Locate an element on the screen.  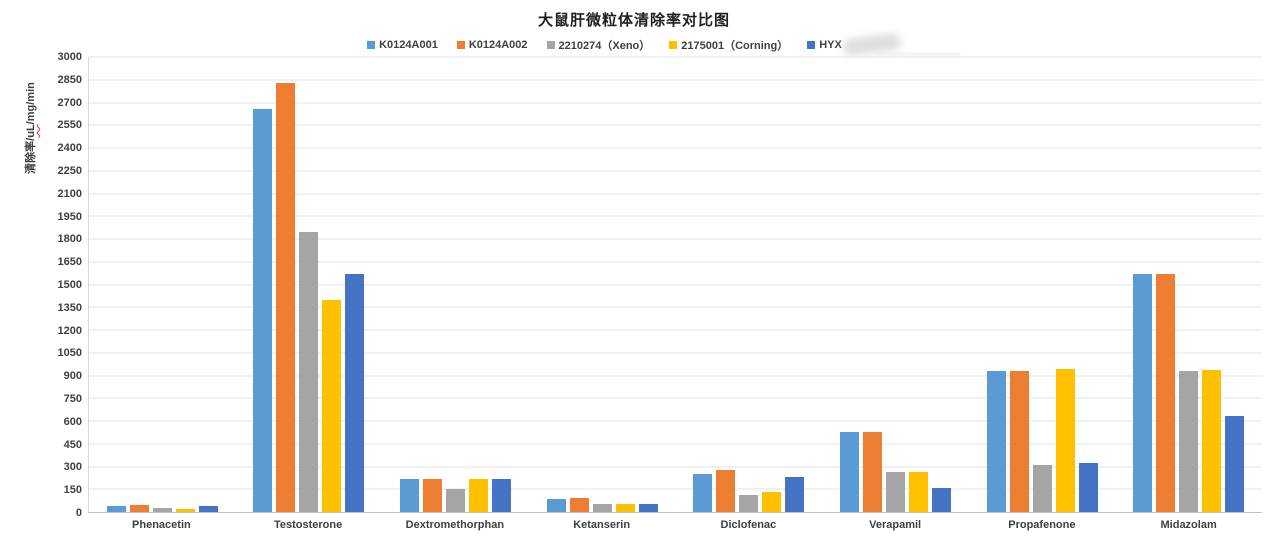
bar-K0124A002-midazolam is located at coordinates (1166, 392).